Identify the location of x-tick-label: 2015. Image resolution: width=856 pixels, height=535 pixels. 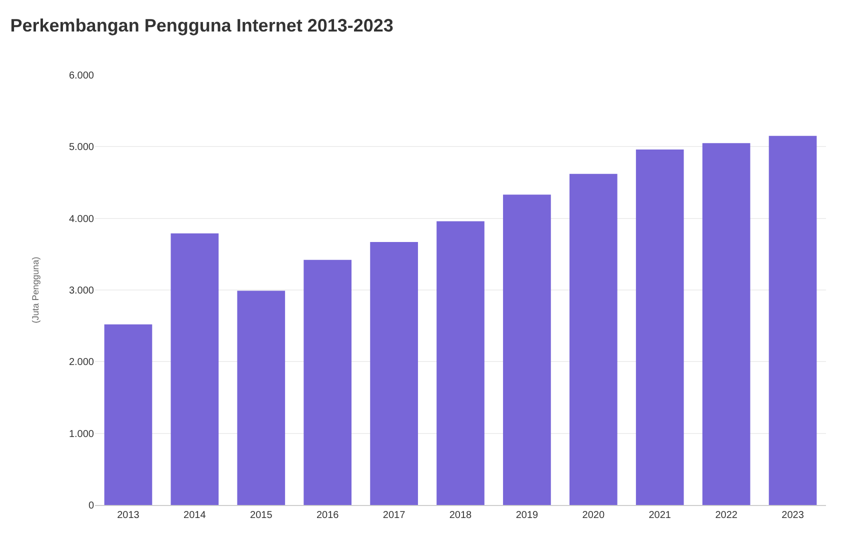
(261, 515).